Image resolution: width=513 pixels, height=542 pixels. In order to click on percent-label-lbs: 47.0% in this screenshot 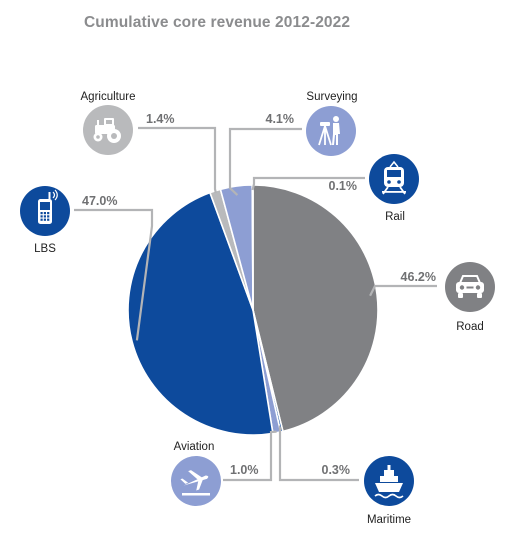, I will do `click(99, 201)`.